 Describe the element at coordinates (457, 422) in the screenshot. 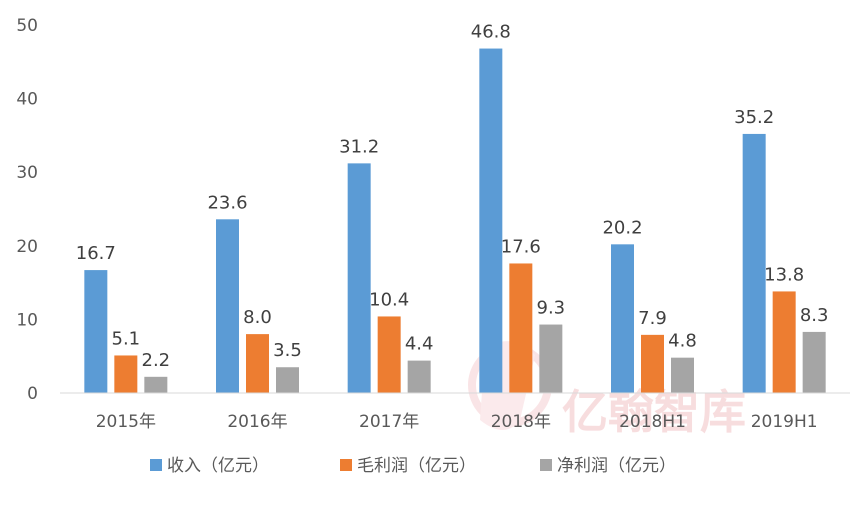

I see `x-axis: 2015年 2016年 2017年 2018年 2018H1 2019H1` at that location.